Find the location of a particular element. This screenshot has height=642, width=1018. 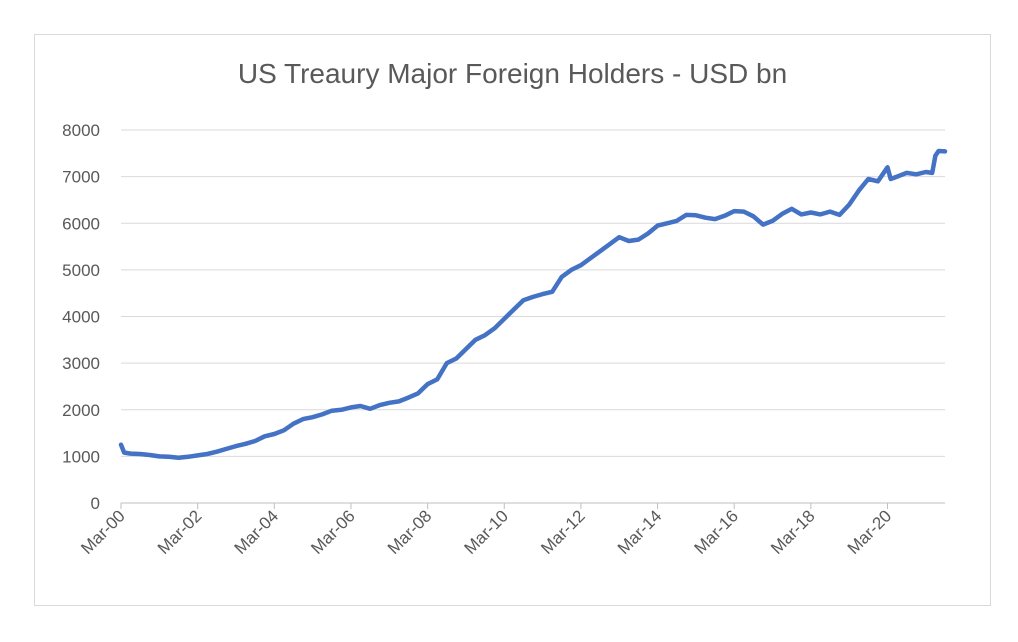

y-axis-labels: 0 1000 2000 3000 4000 5000 6000 7000 8000 is located at coordinates (81, 317).